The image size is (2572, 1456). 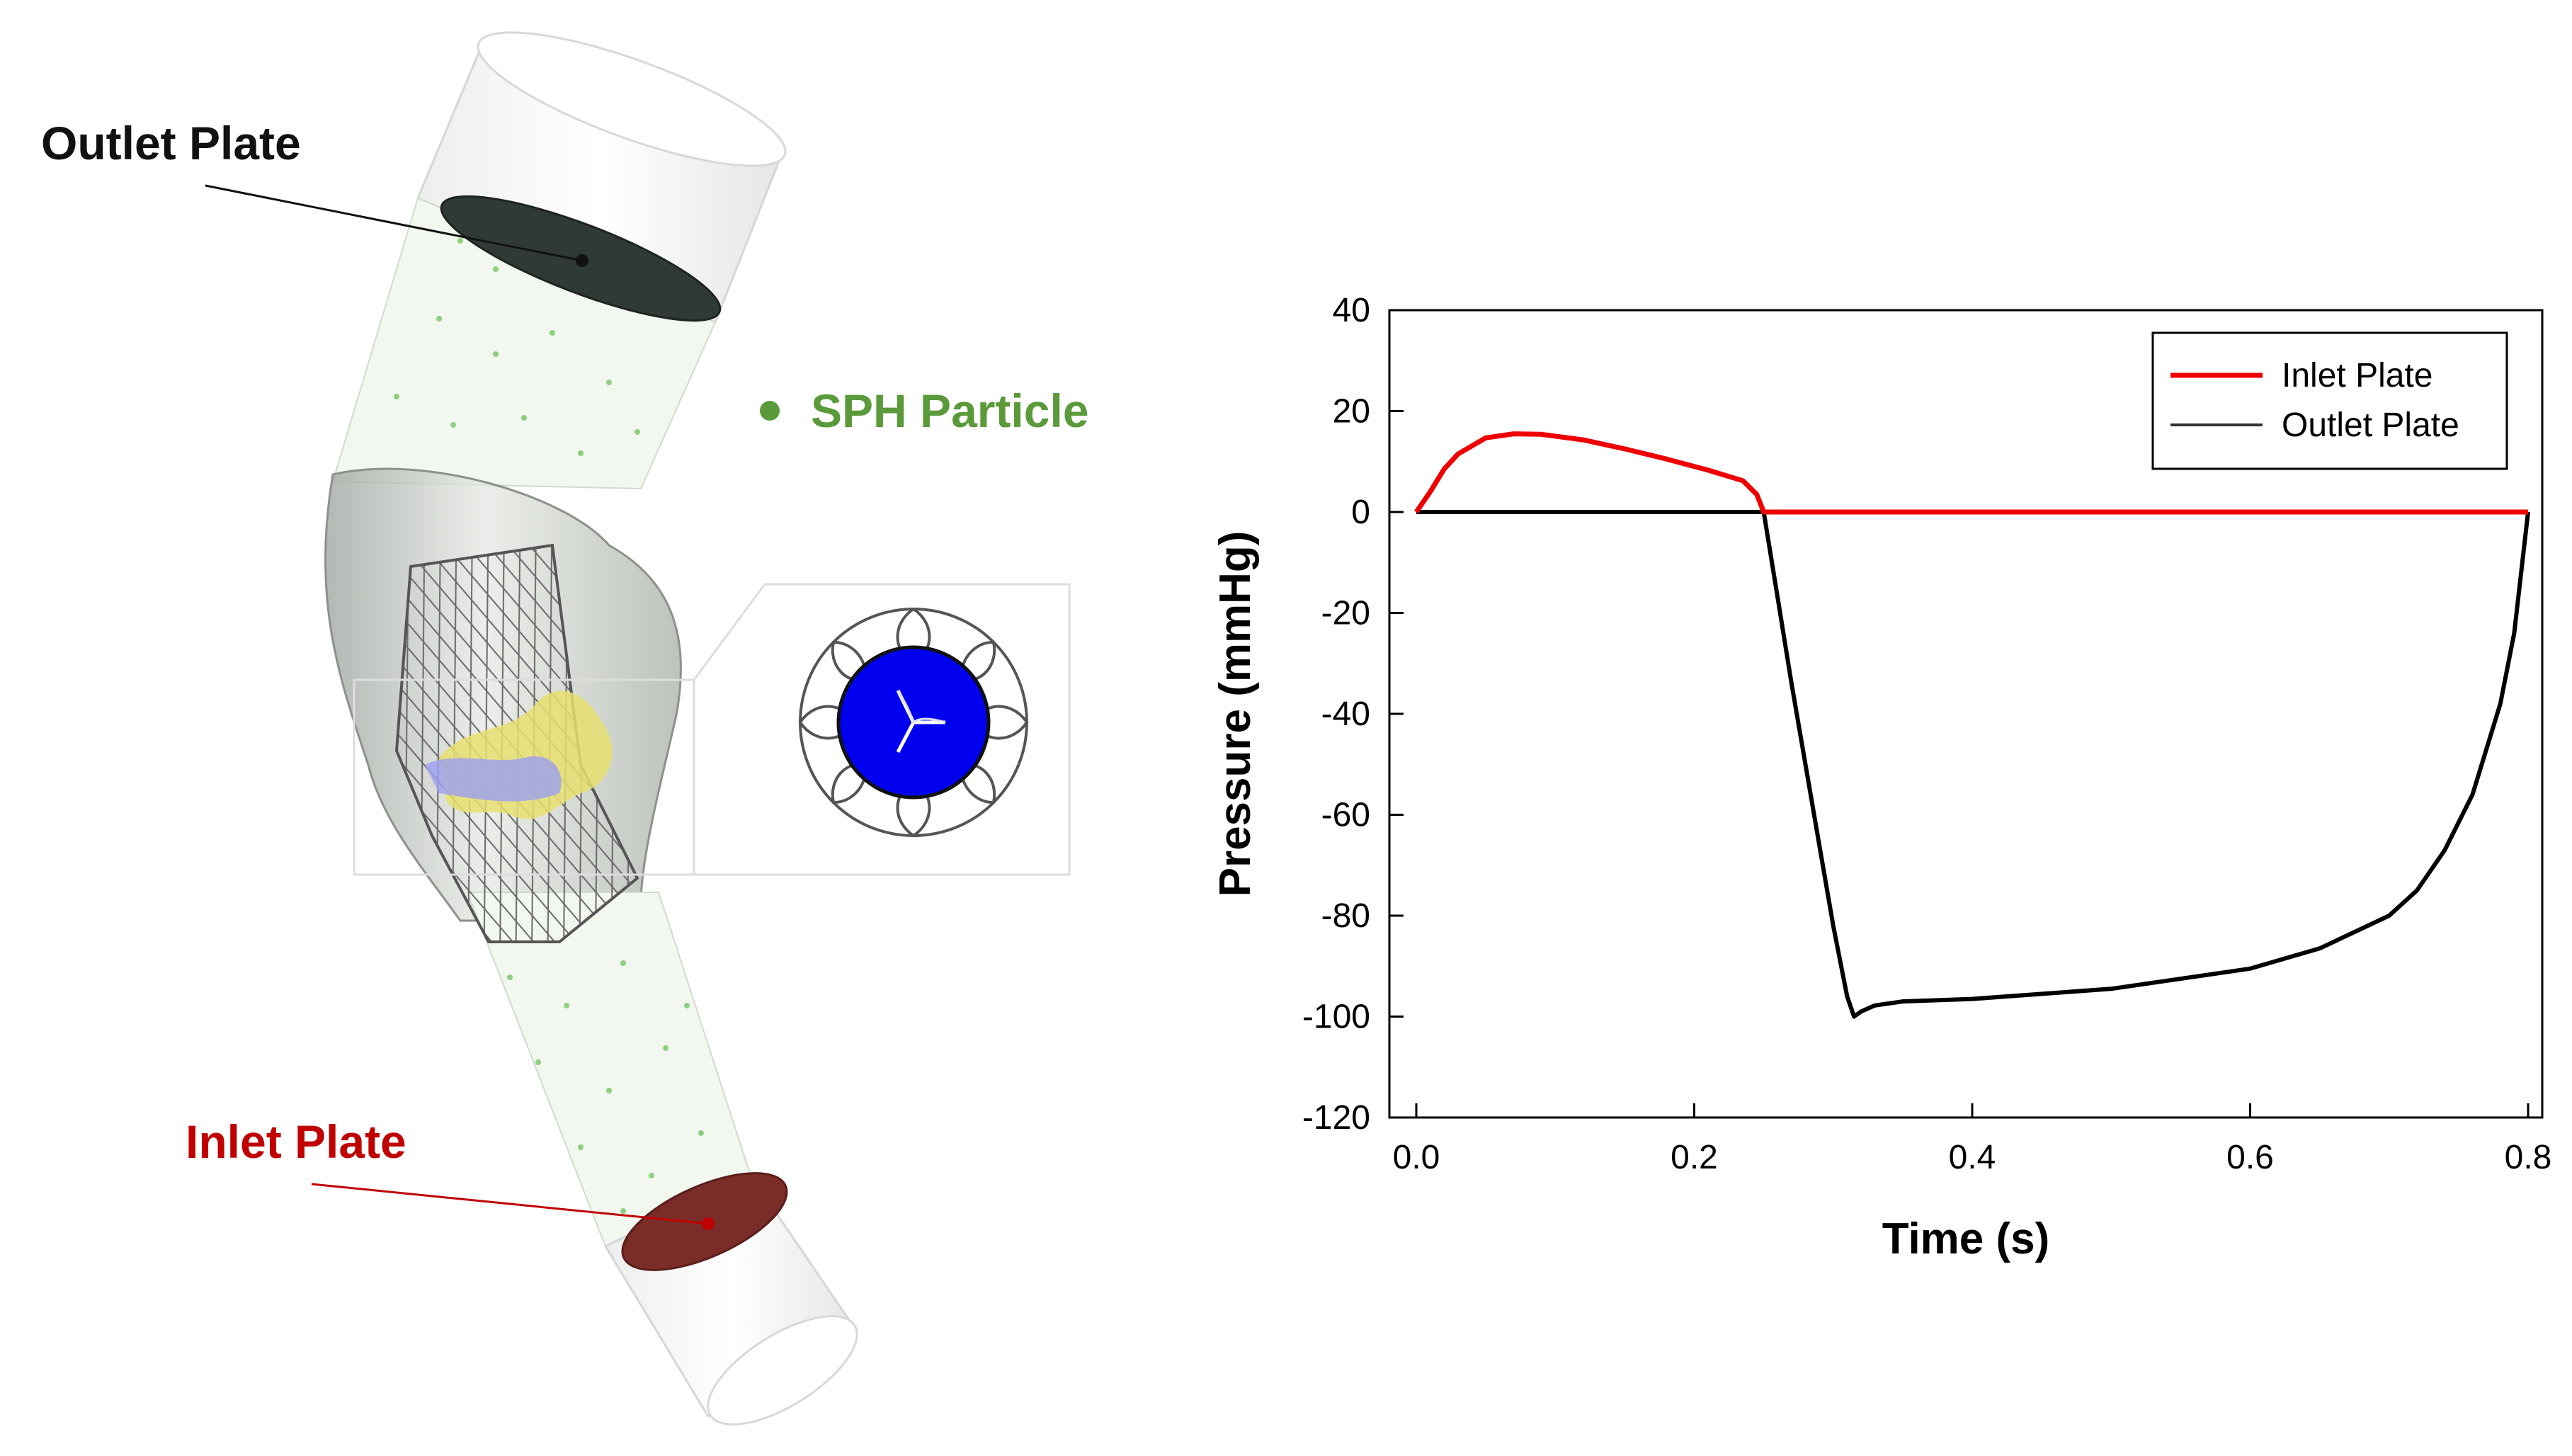 What do you see at coordinates (296, 1142) in the screenshot?
I see `inlet-plate-label: Inlet Plate` at bounding box center [296, 1142].